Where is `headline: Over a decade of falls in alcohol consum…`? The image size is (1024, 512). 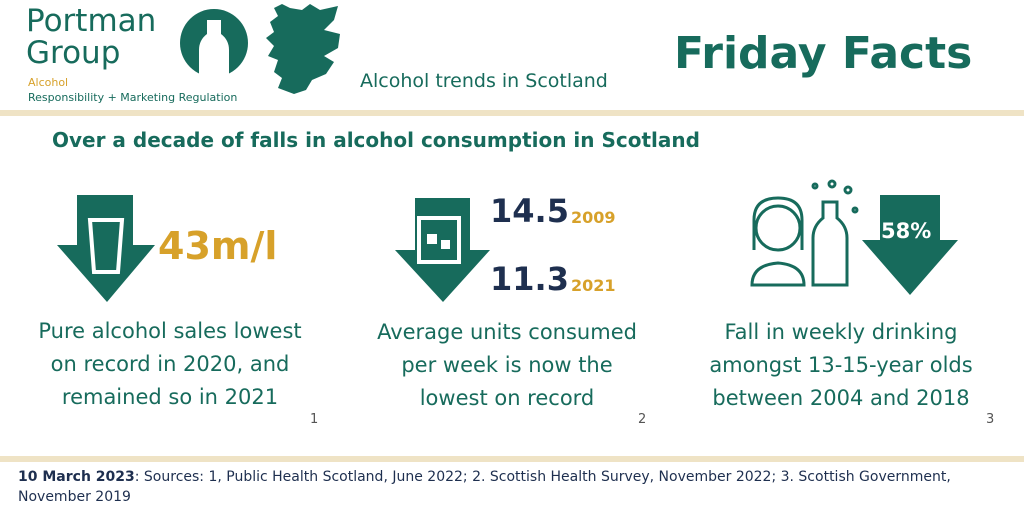
headline: Over a decade of falls in alcohol consum… is located at coordinates (376, 140).